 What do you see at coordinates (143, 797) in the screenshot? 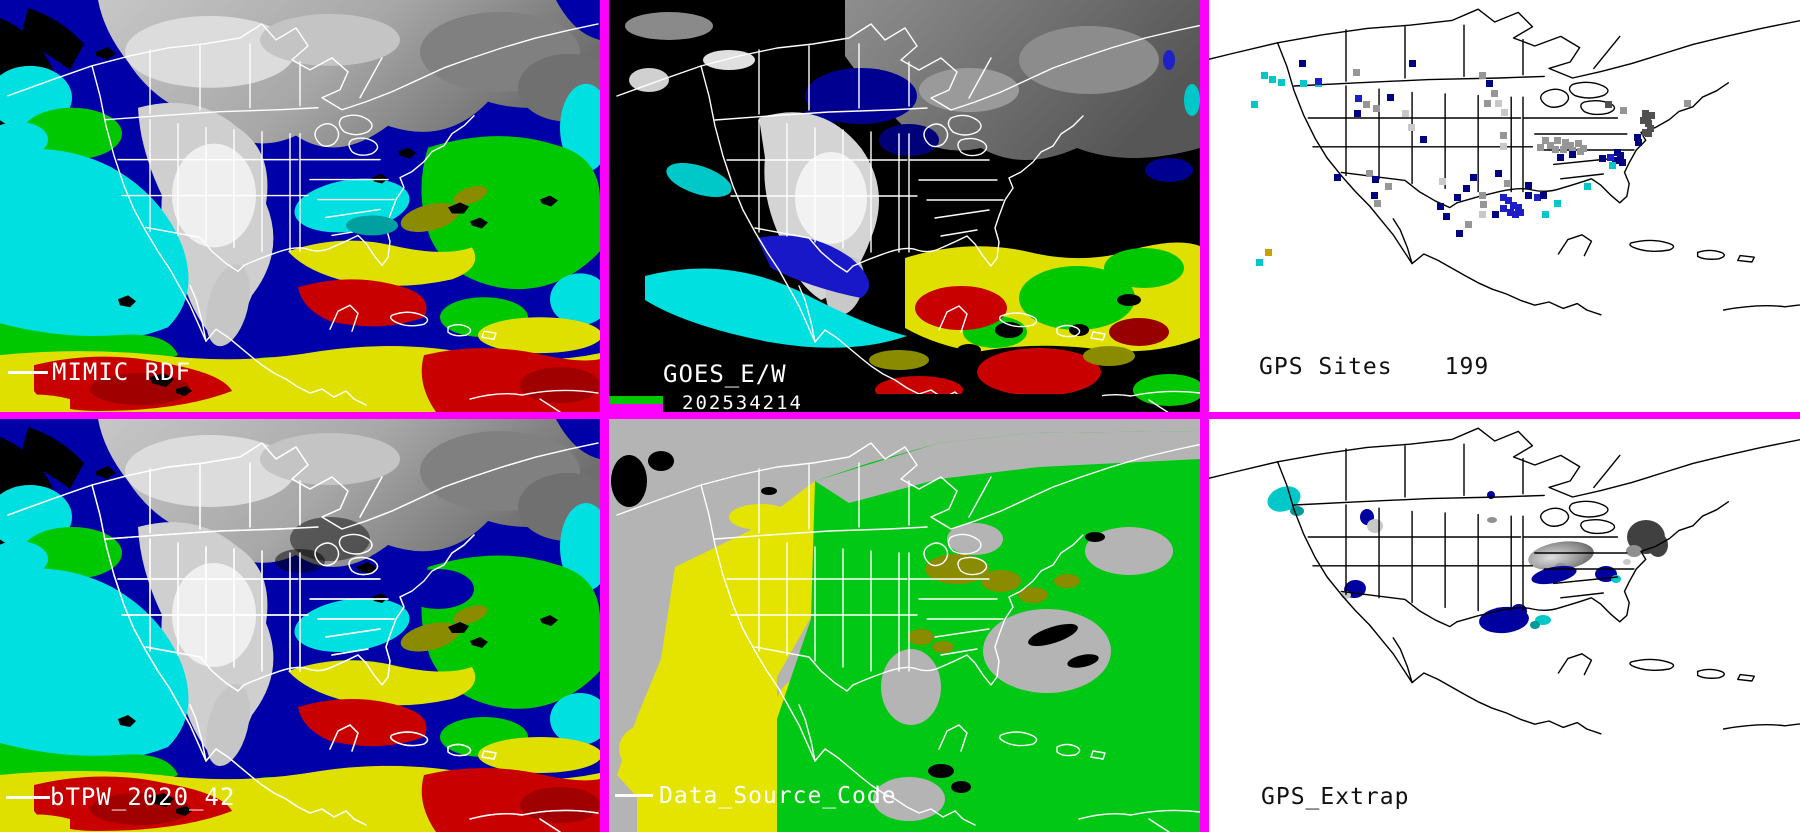
I see `panel-label-btpw: bTPW_2020_42` at bounding box center [143, 797].